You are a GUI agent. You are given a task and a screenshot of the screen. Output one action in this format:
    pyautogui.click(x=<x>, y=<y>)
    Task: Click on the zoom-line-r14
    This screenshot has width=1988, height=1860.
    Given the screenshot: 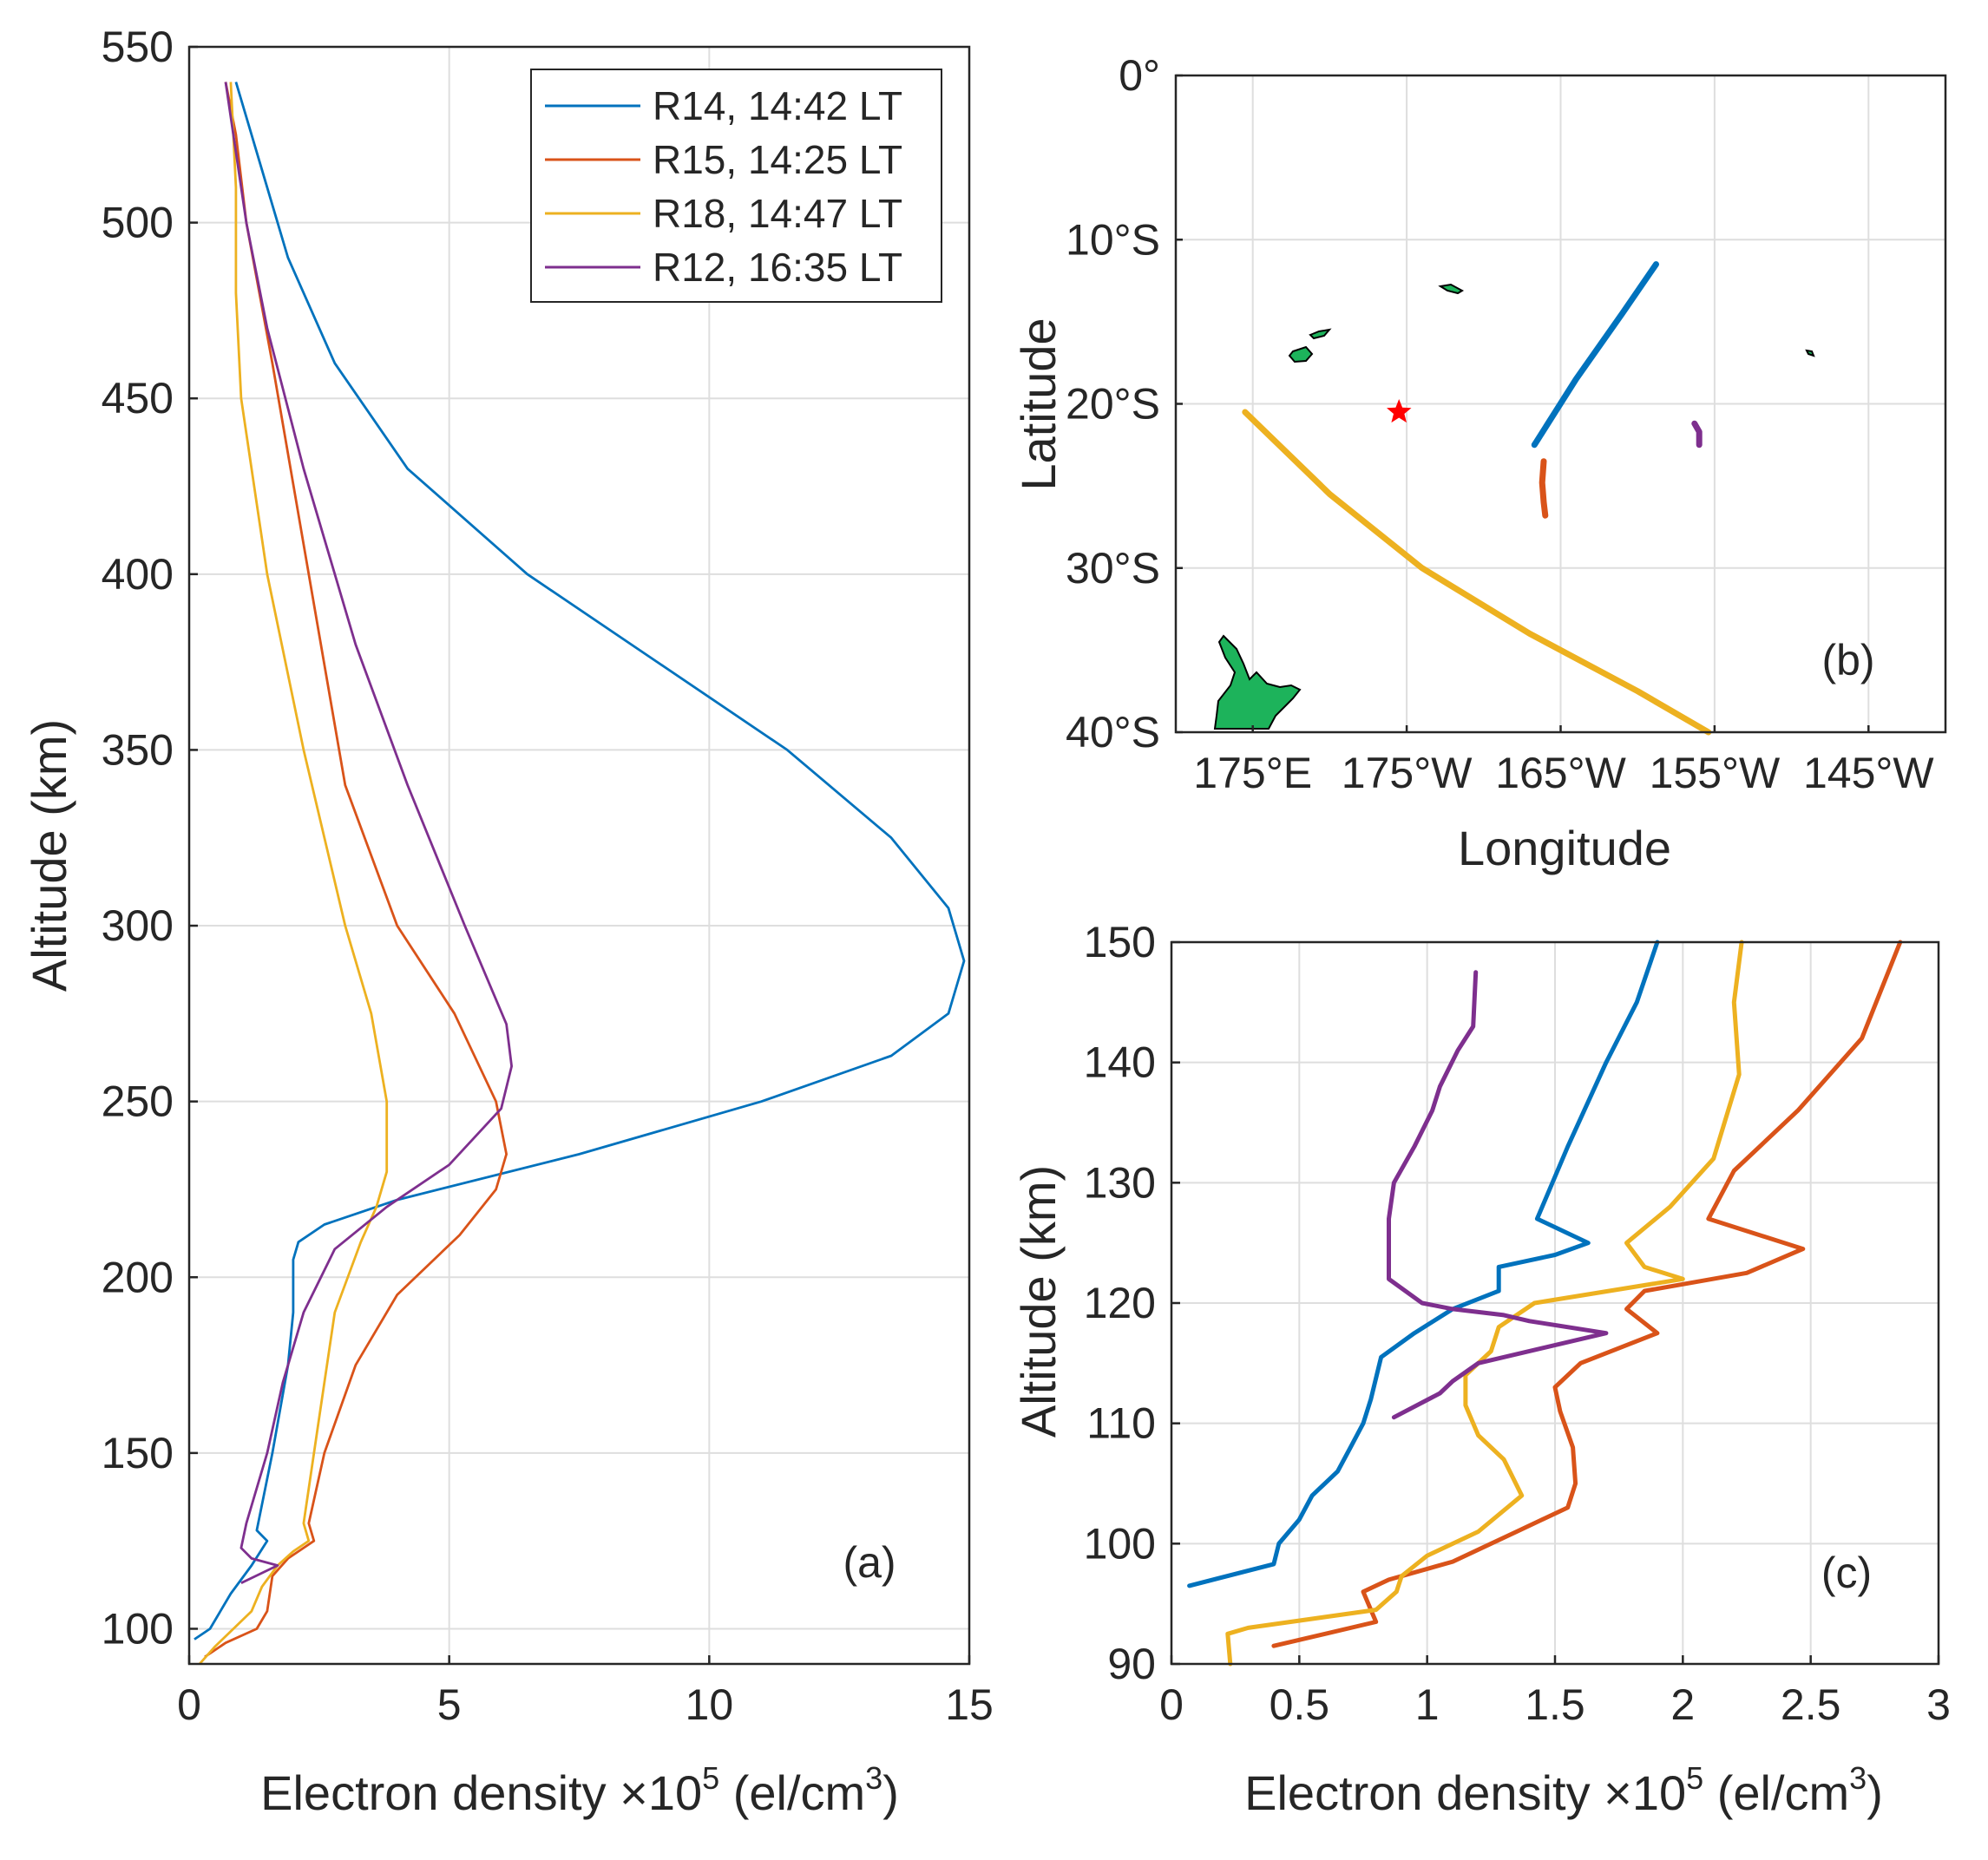 What is the action you would take?
    pyautogui.click(x=1423, y=1264)
    